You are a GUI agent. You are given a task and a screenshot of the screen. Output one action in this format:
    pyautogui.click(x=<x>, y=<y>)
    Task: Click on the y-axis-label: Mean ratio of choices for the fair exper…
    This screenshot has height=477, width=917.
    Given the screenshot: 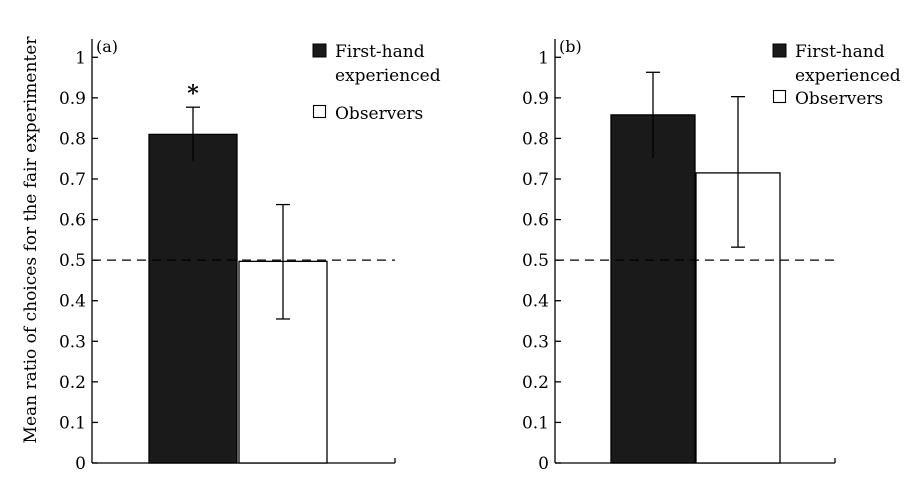 What is the action you would take?
    pyautogui.click(x=31, y=240)
    